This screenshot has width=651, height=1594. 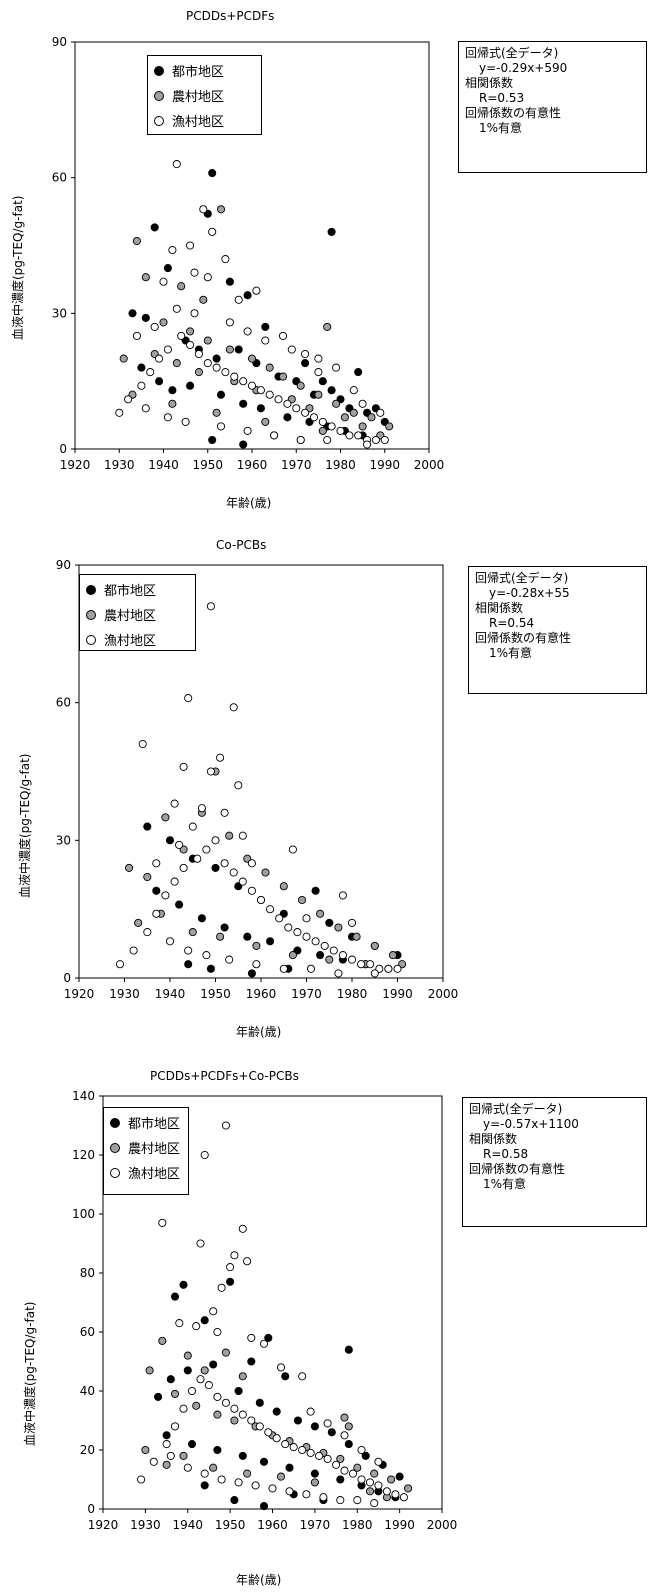 I want to click on y-tick-label: 20, so click(x=87, y=1450).